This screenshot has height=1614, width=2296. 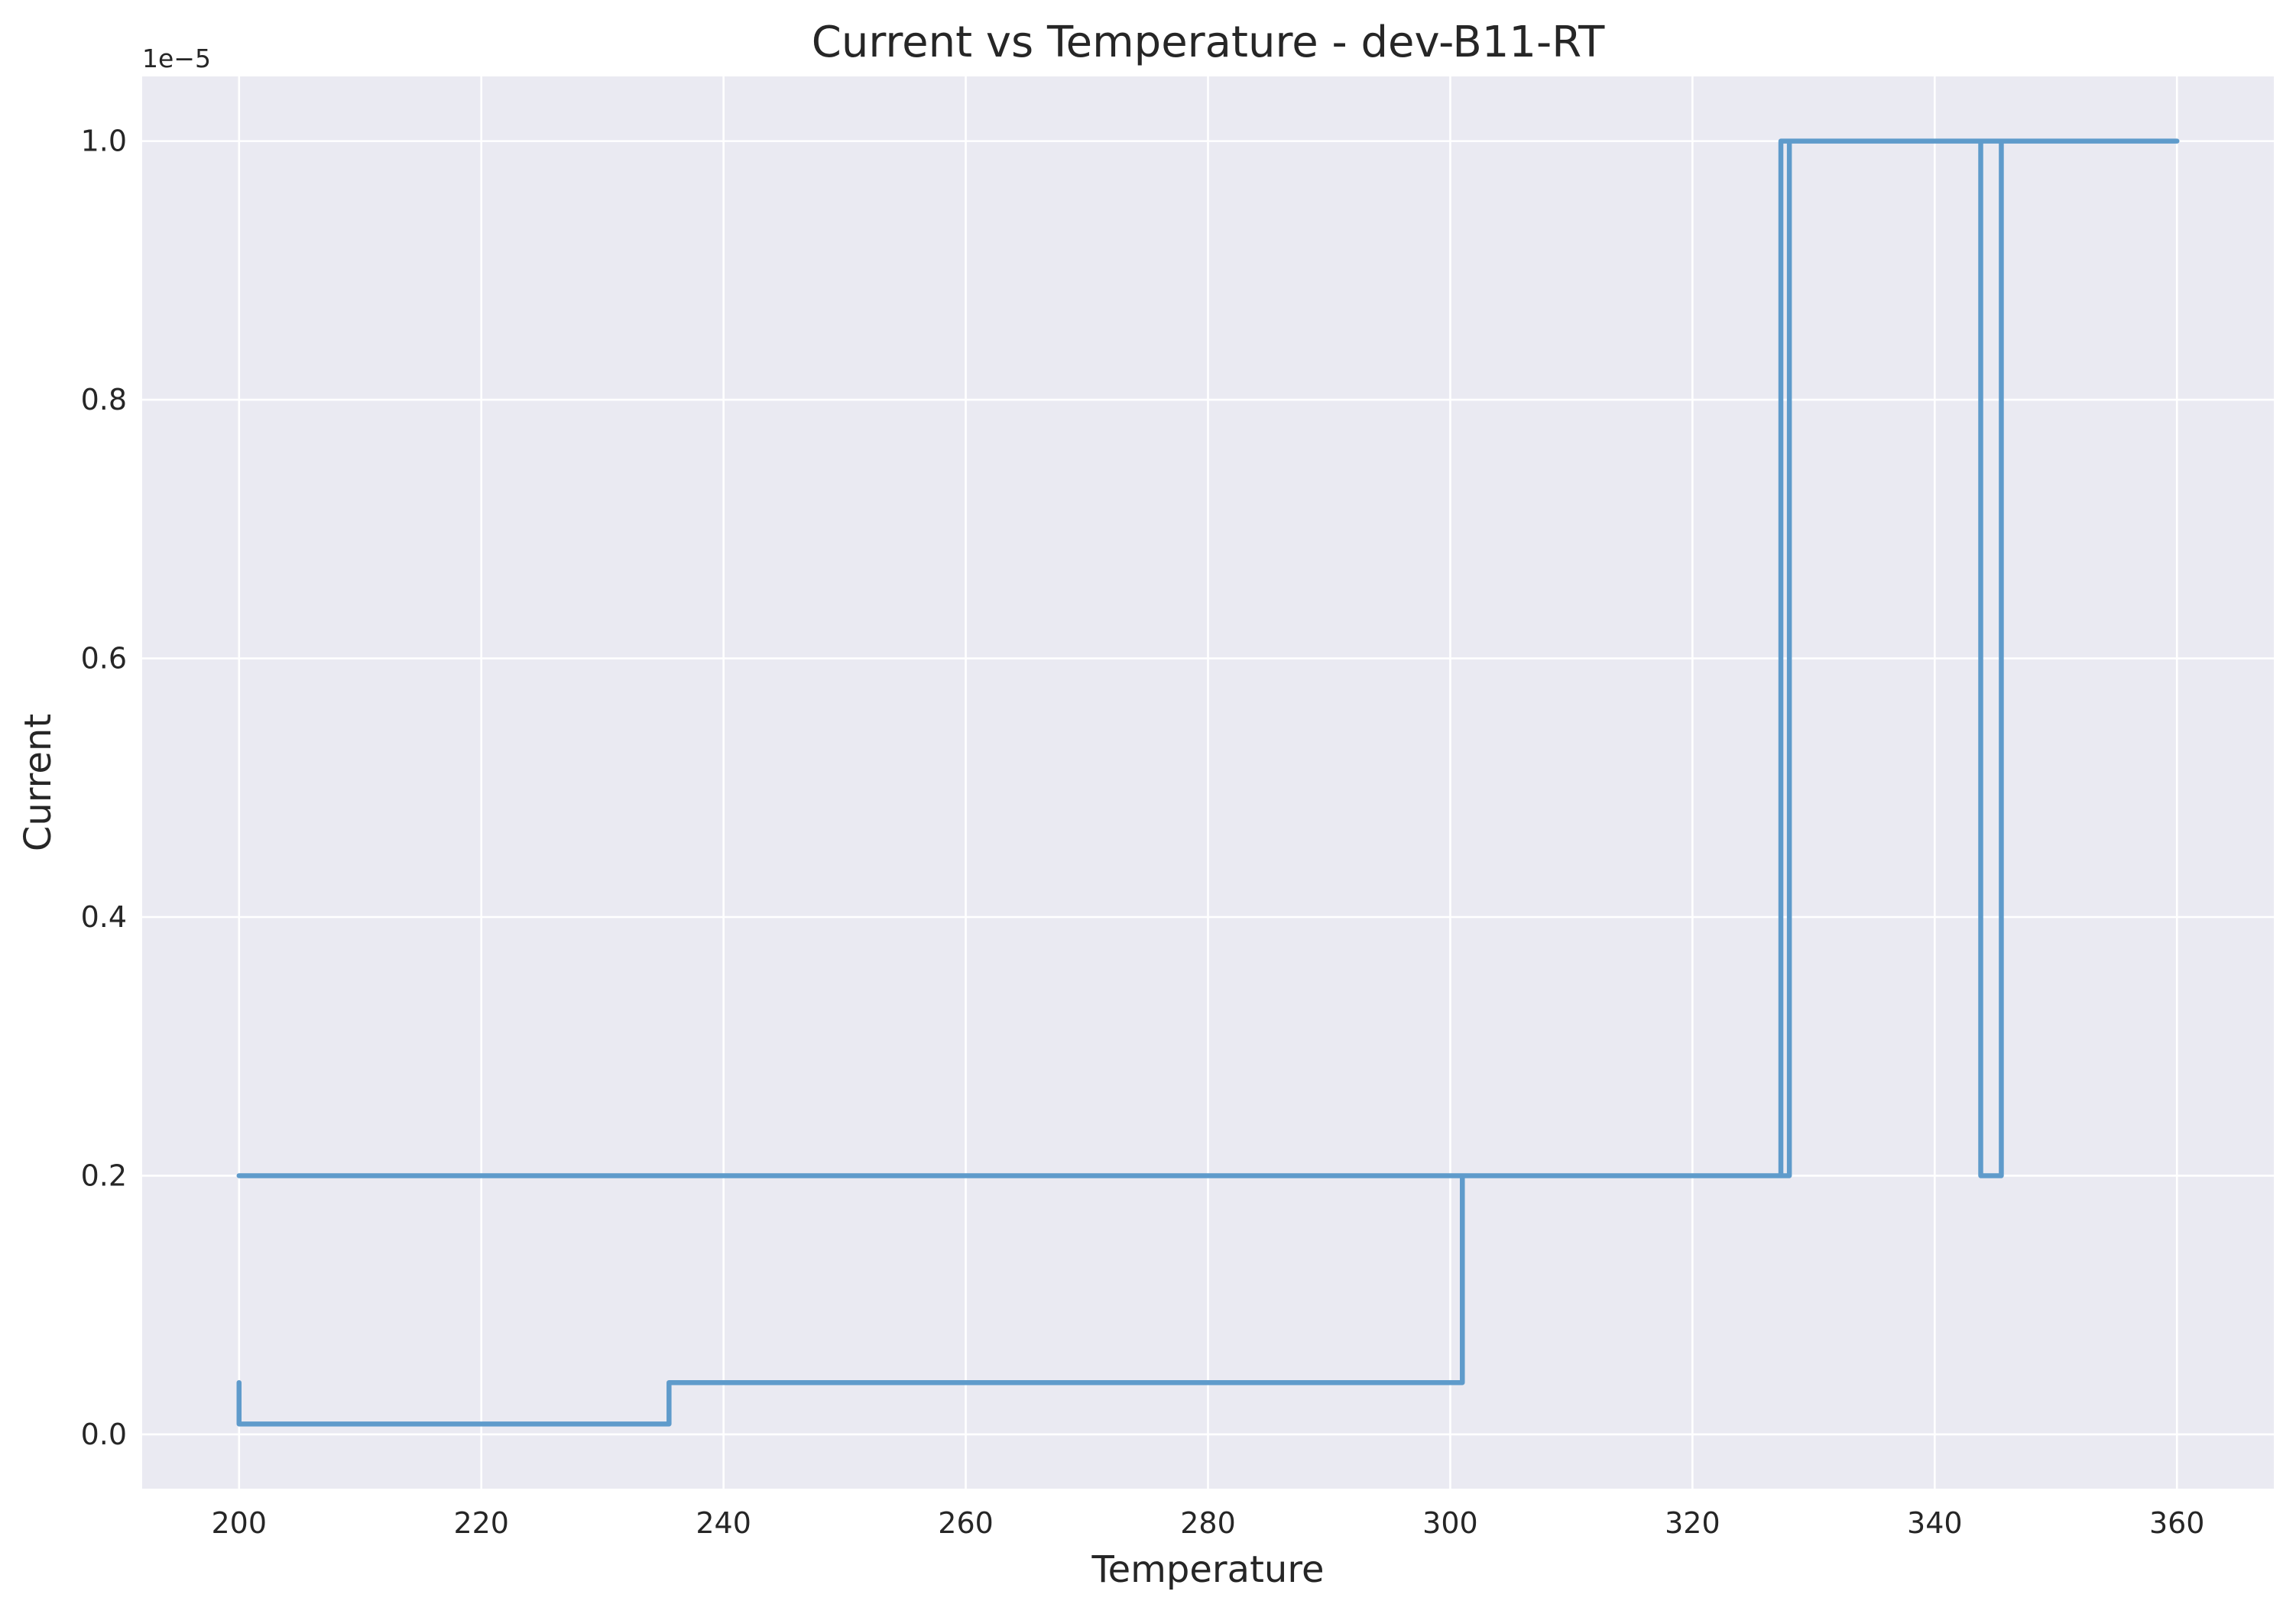 What do you see at coordinates (481, 1523) in the screenshot?
I see `x-tick-label: 220` at bounding box center [481, 1523].